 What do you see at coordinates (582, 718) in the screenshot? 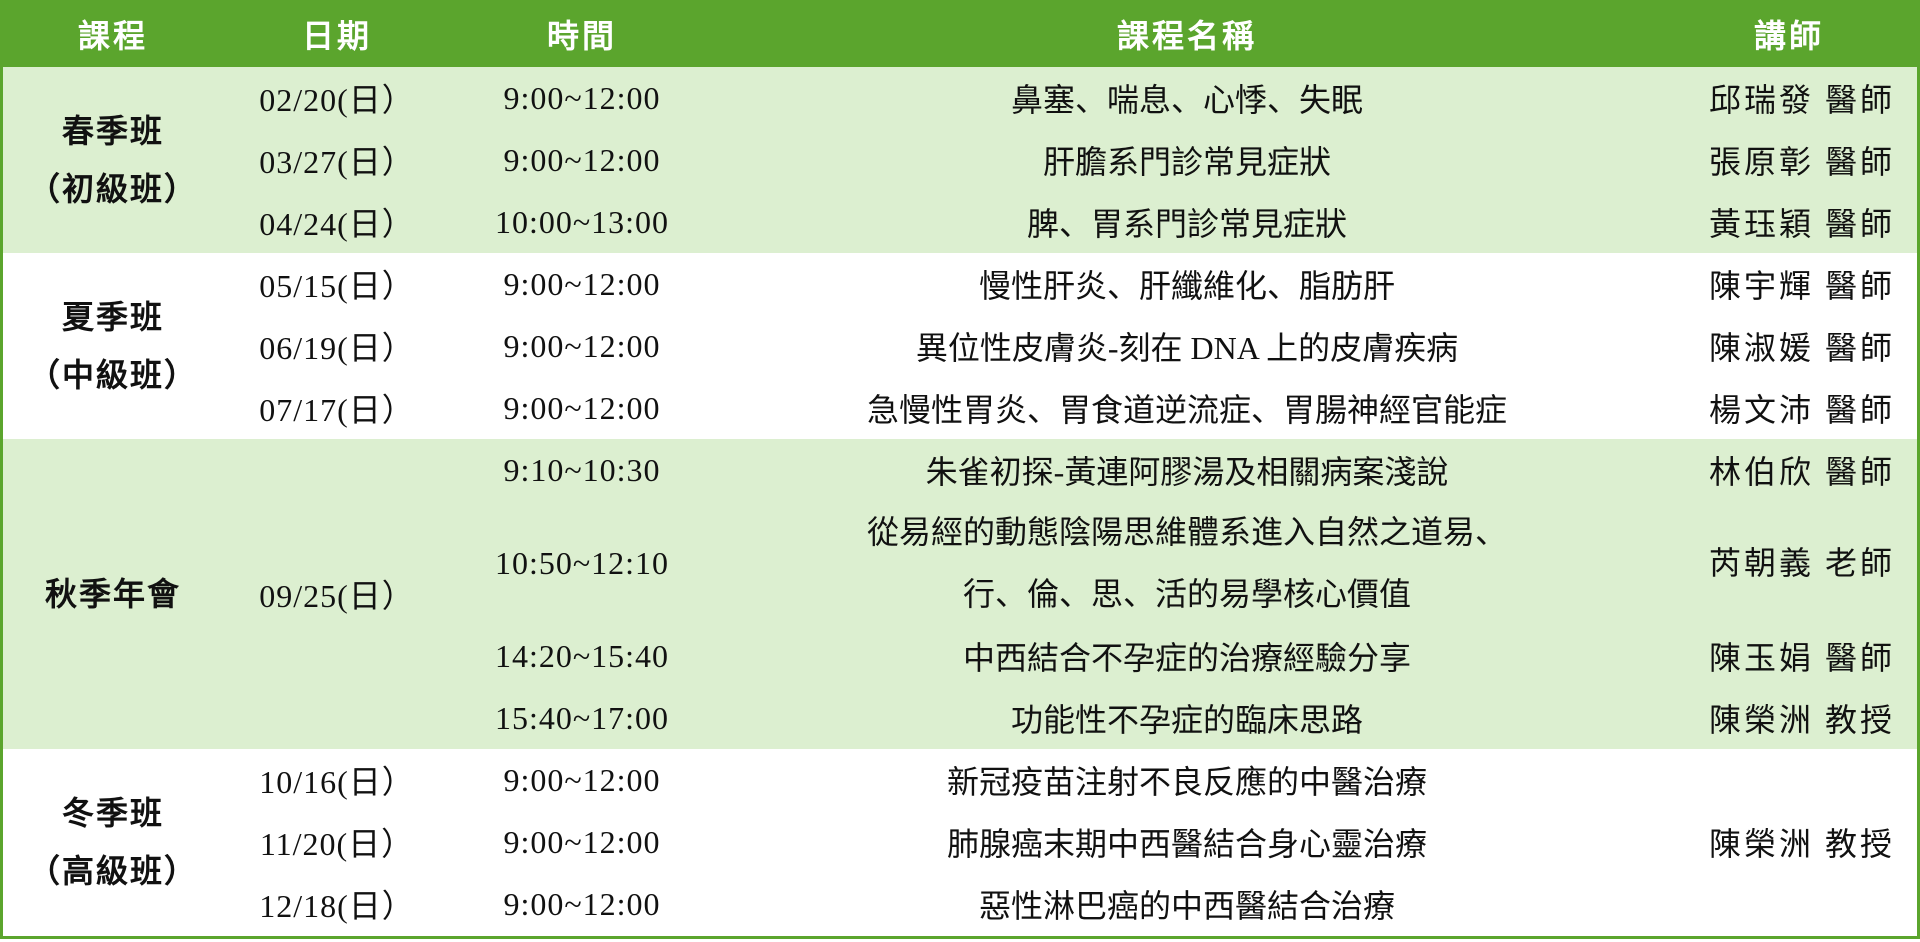
I see `time-cell: 15:40~17:00` at bounding box center [582, 718].